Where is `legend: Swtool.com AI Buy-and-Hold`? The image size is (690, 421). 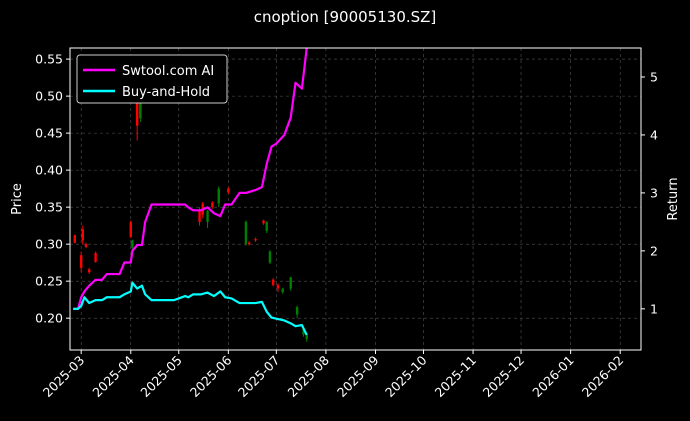 legend: Swtool.com AI Buy-and-Hold is located at coordinates (152, 79).